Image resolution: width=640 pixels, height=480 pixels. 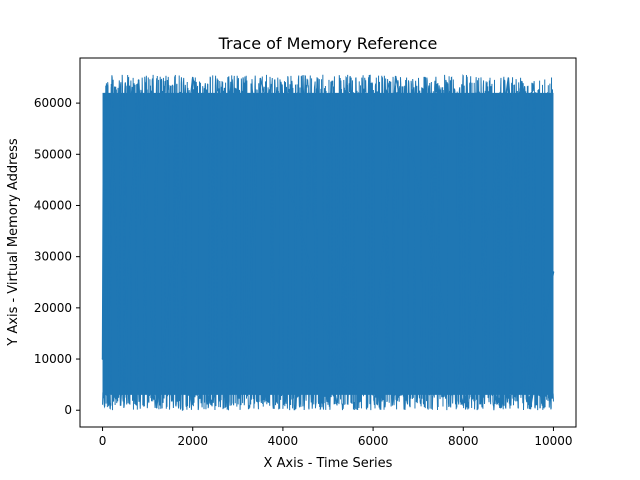 I want to click on y-tick-label: 10000, so click(x=53, y=359).